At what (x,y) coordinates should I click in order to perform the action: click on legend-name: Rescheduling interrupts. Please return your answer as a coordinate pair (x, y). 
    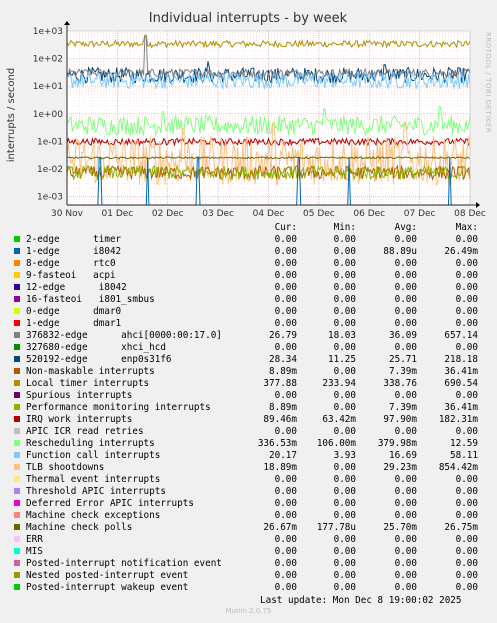
    Looking at the image, I should click on (90, 443).